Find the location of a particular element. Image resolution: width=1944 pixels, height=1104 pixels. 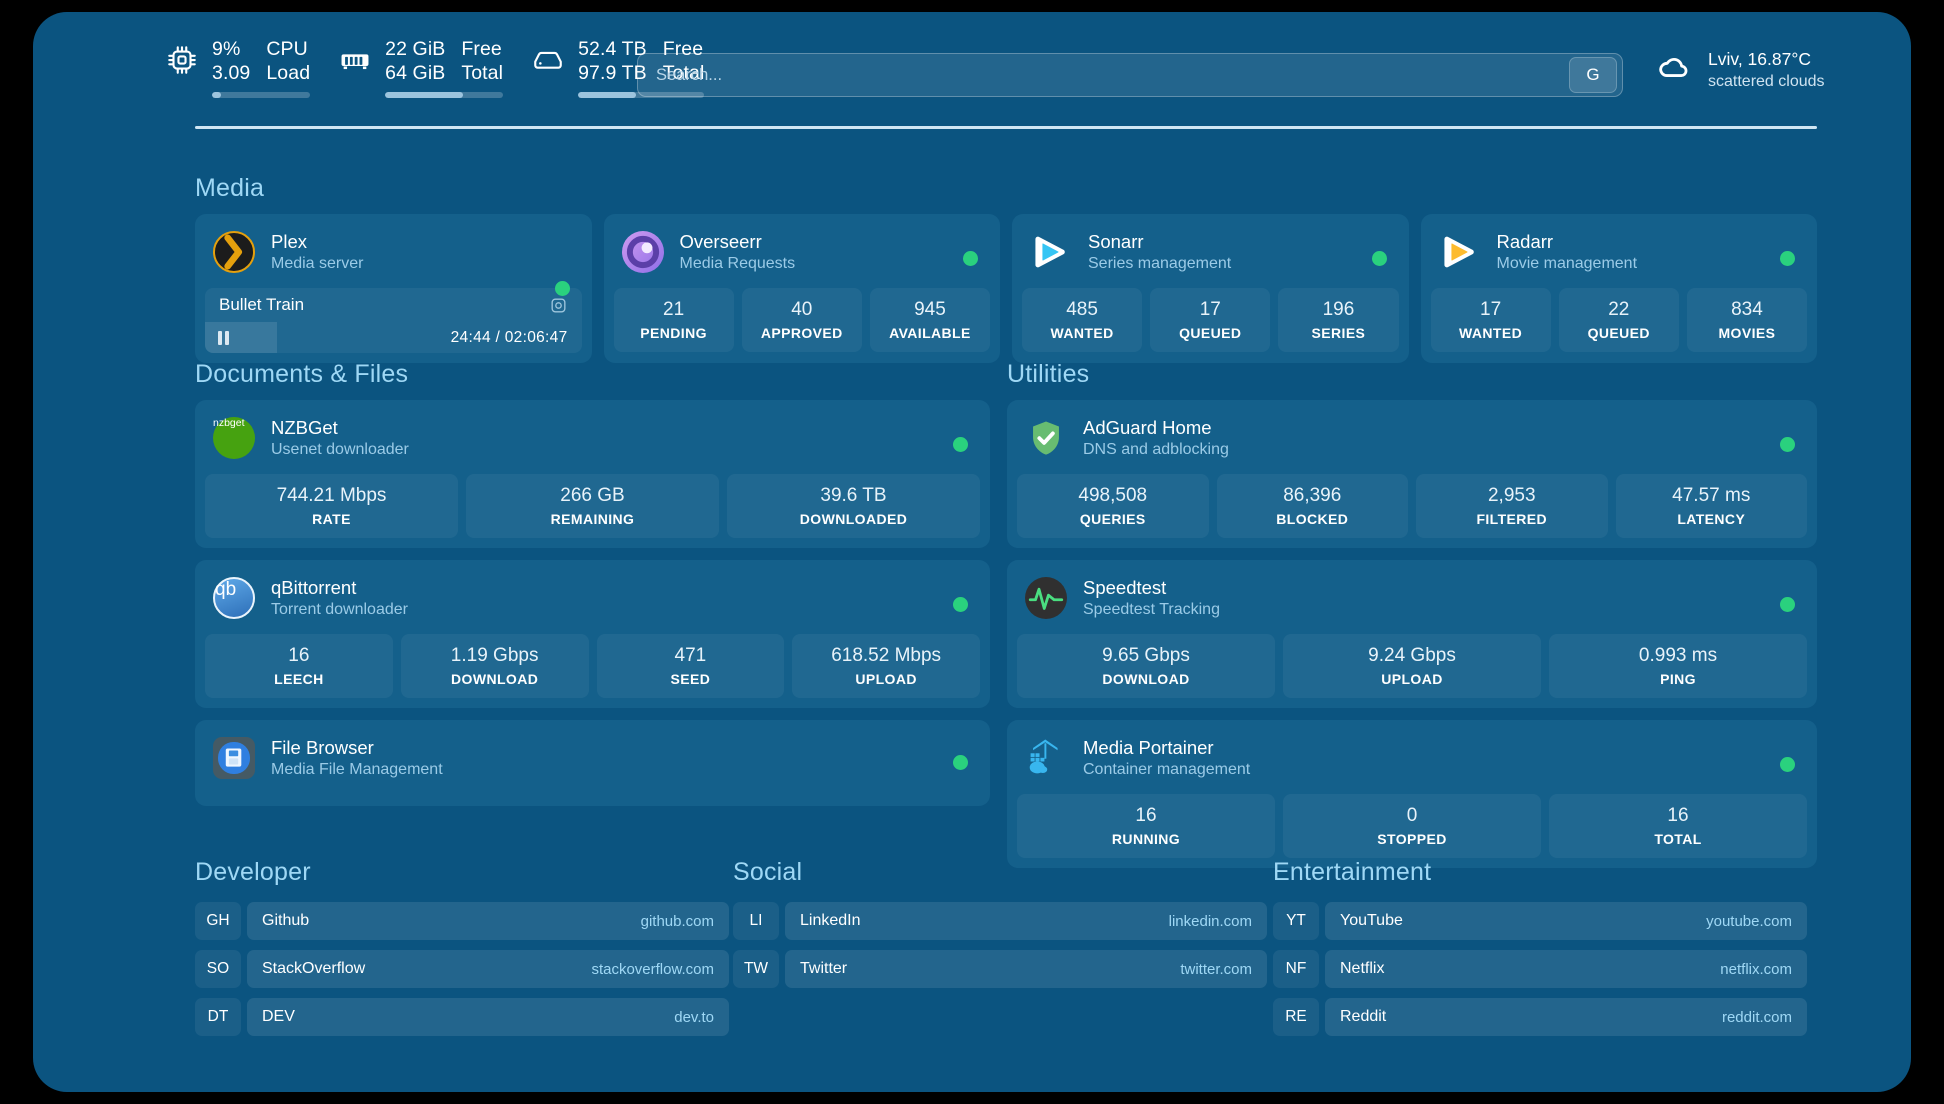

portainer-icon is located at coordinates (1046, 758).